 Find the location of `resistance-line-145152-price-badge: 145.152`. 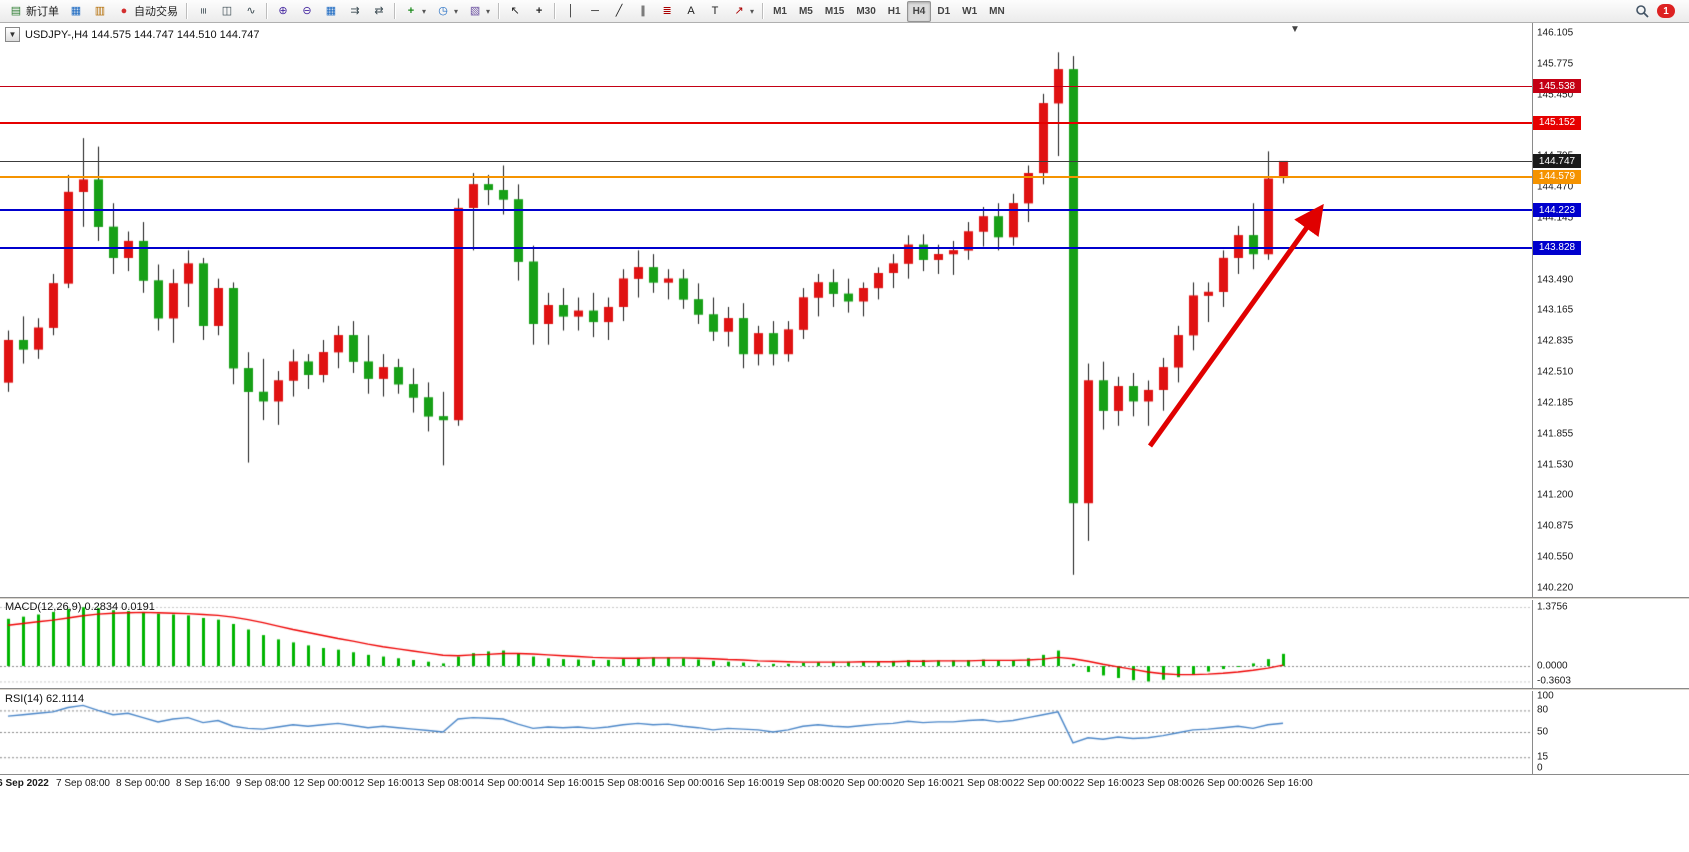

resistance-line-145152-price-badge: 145.152 is located at coordinates (1557, 122).